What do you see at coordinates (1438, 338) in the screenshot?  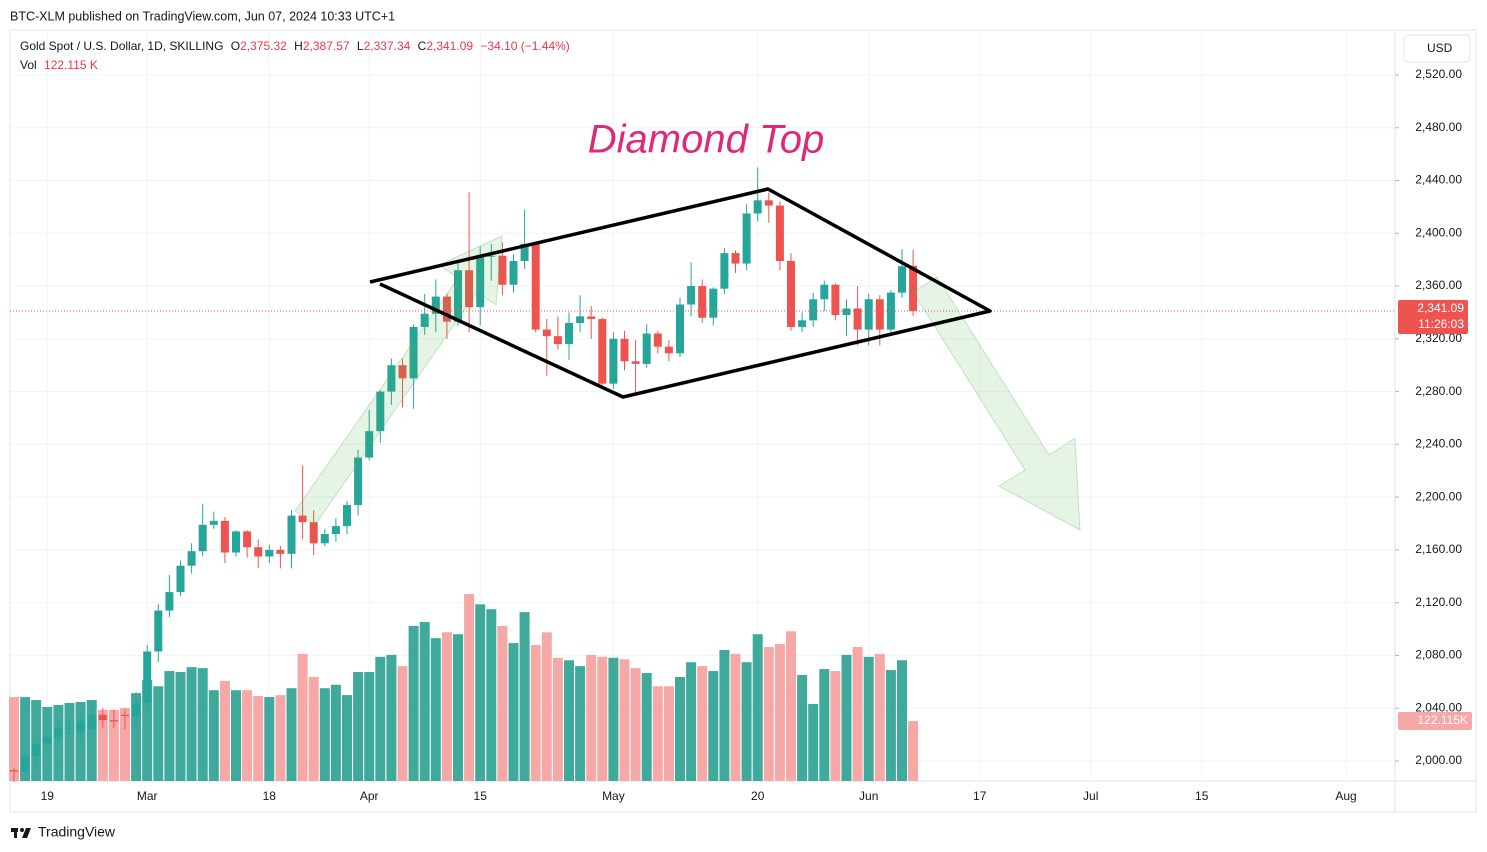 I see `y-tick-label: 2,320.00` at bounding box center [1438, 338].